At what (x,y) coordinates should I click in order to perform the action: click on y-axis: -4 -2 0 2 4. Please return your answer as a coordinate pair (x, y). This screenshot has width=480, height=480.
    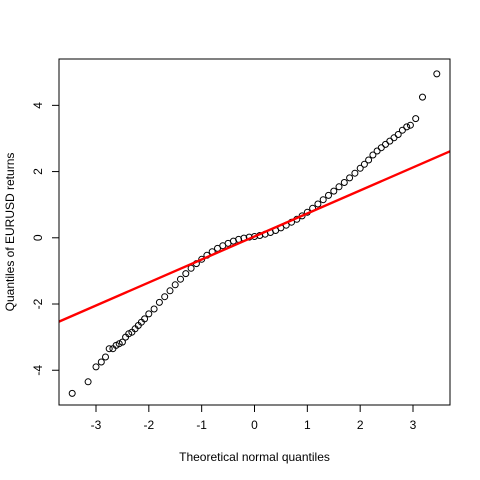
    Looking at the image, I should click on (45, 239).